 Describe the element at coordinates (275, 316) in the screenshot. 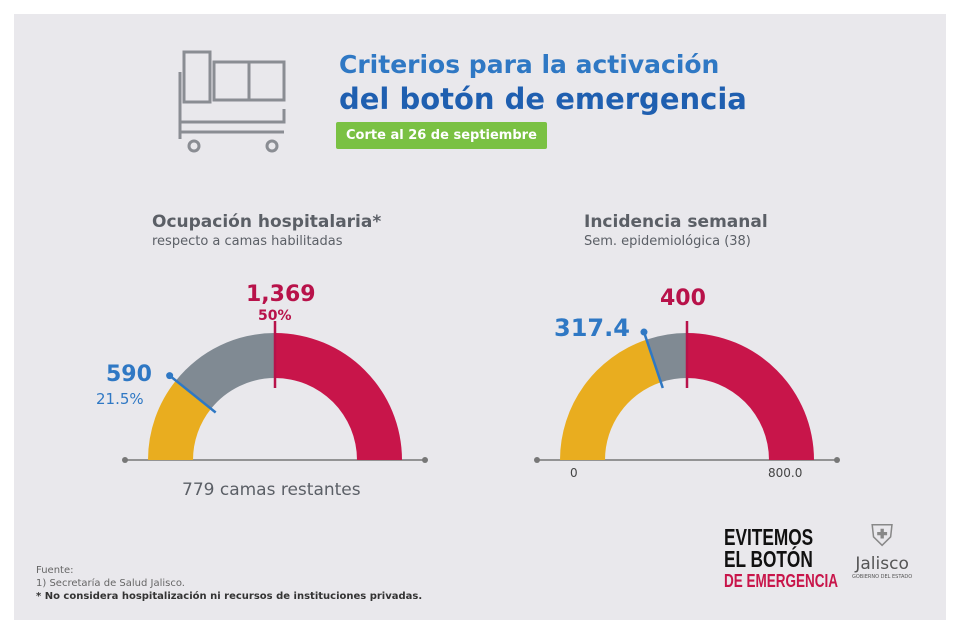

I see `gauge1-threshold-percent: 50%` at that location.